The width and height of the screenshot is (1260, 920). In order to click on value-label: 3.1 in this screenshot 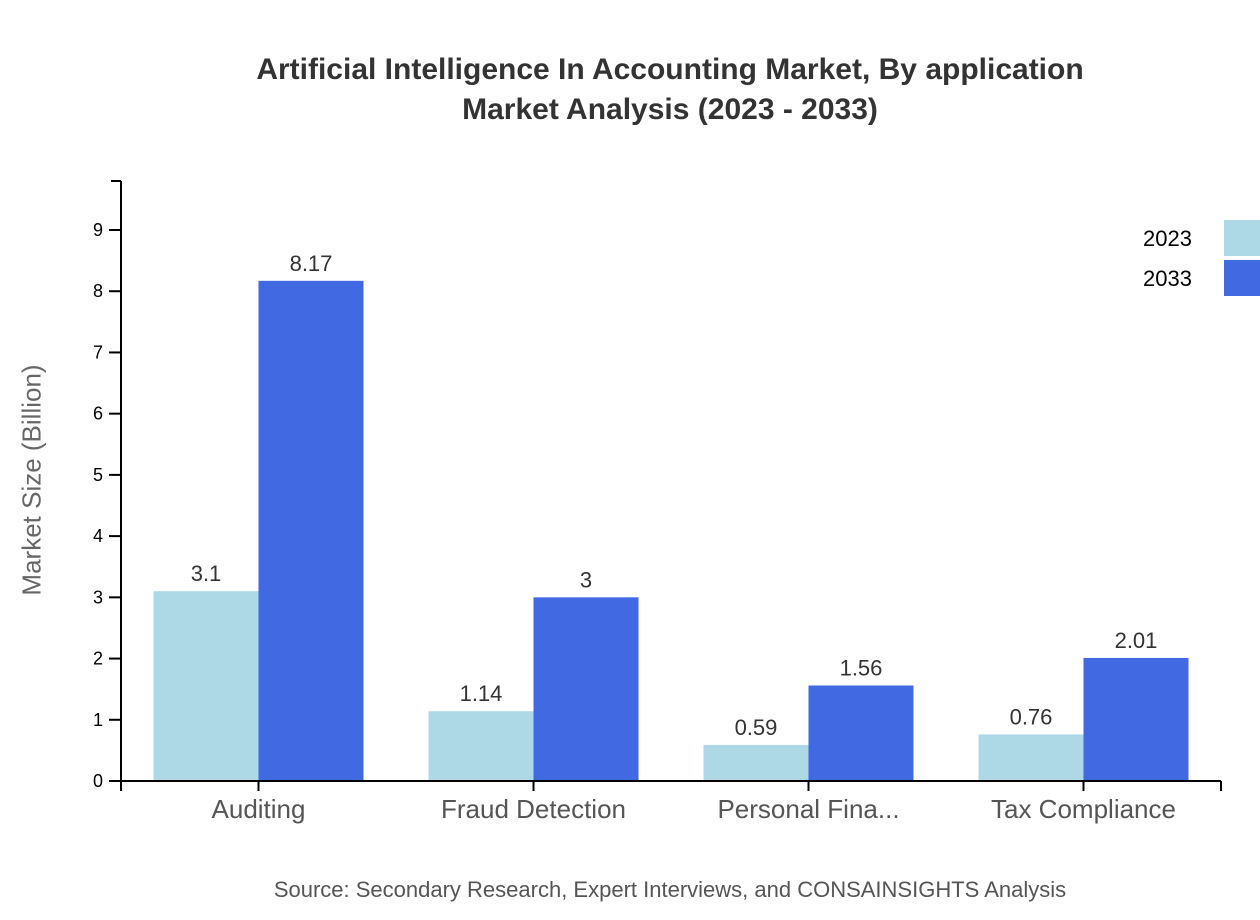, I will do `click(206, 573)`.